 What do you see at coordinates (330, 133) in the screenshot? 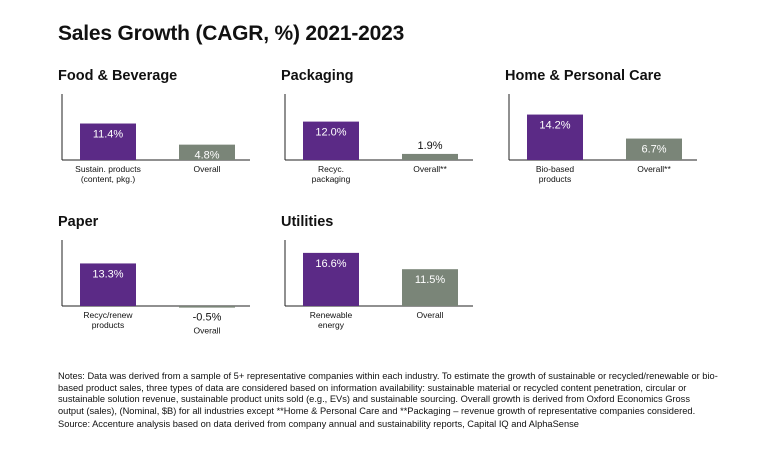
I see `value-label-recyc-packaging: 12.0%` at bounding box center [330, 133].